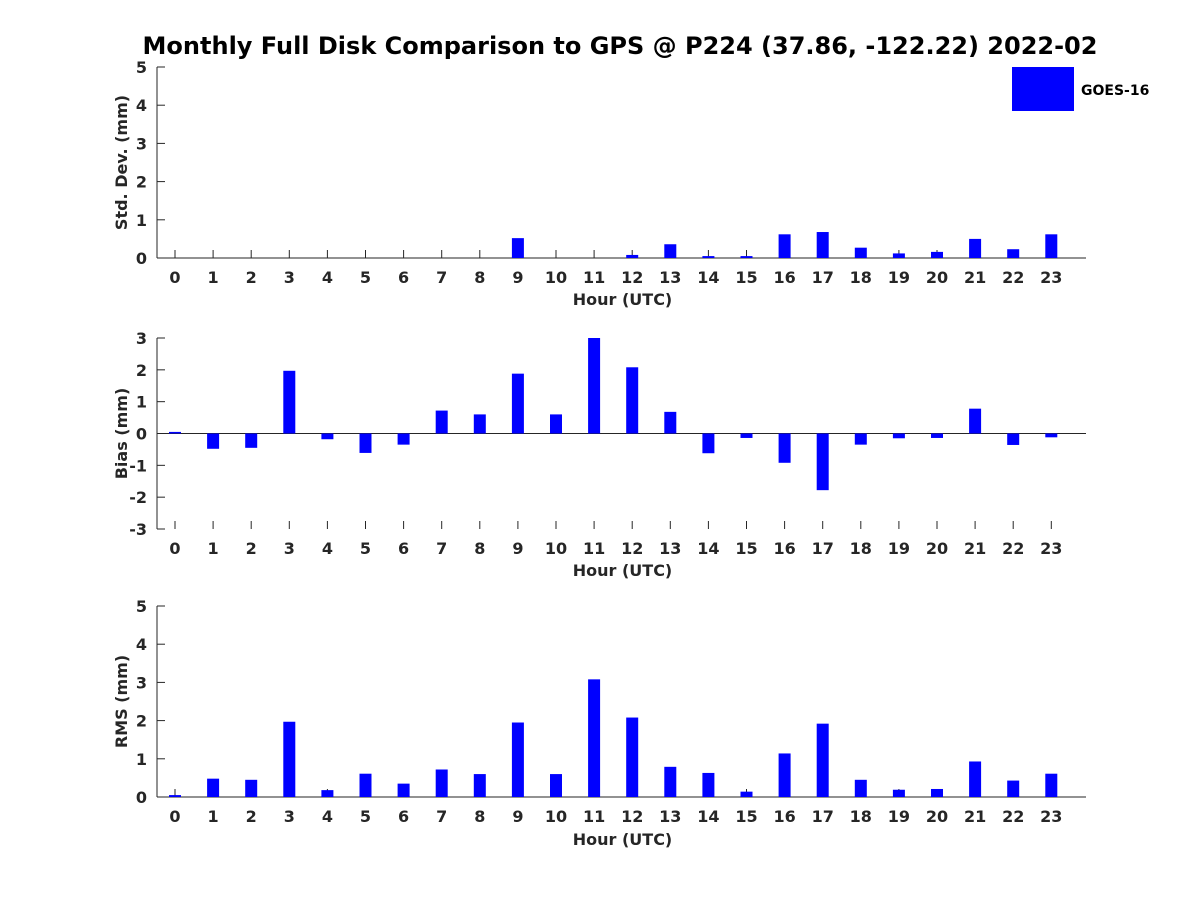 The image size is (1200, 900). Describe the element at coordinates (623, 839) in the screenshot. I see `x-axis-label: Hour (UTC)` at that location.